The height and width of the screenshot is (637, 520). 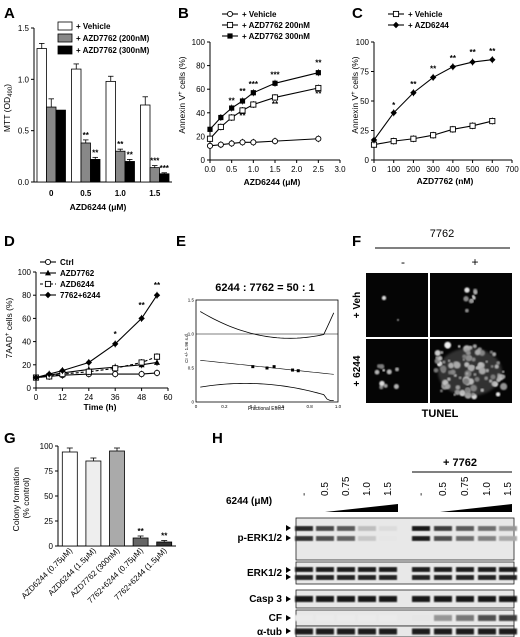 I want to click on panel-c-xtick-label: 200, so click(x=414, y=169).